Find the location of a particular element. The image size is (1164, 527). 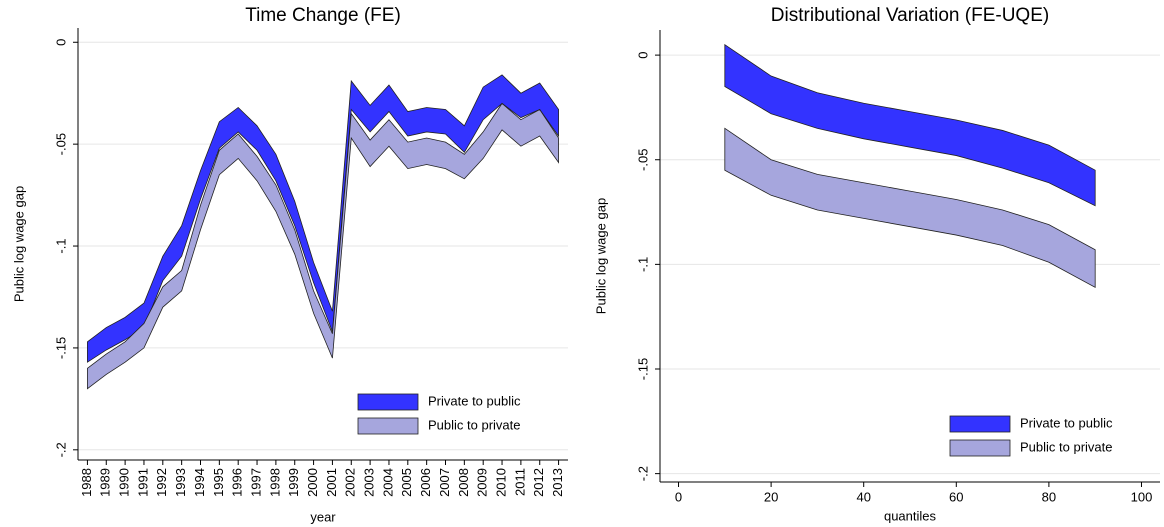

x-tick-label: 1997 is located at coordinates (255, 482).